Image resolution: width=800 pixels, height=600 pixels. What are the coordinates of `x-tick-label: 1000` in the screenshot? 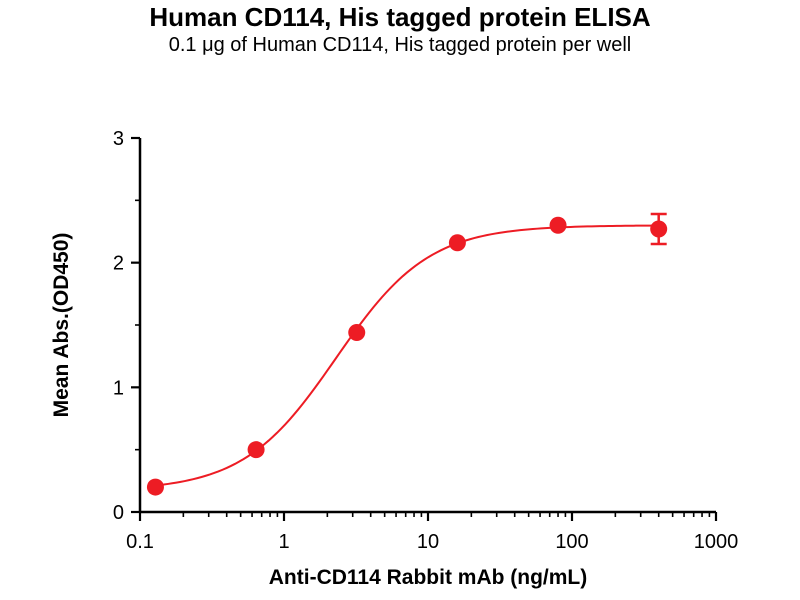 It's located at (716, 542).